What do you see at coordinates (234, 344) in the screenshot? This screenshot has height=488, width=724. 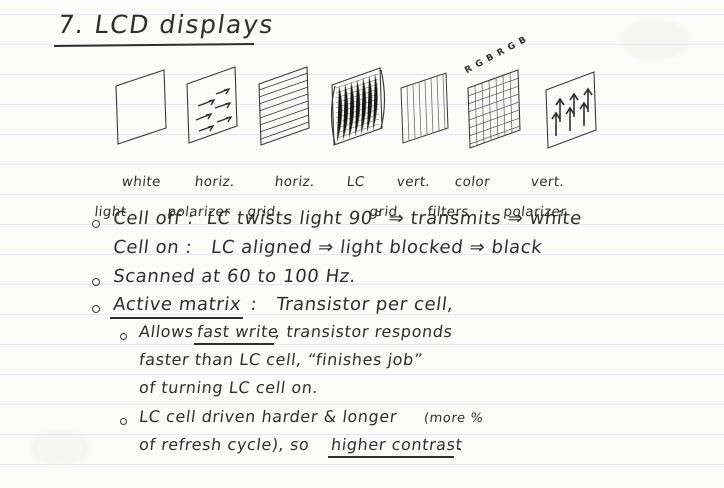 I see `fast-write-underline` at bounding box center [234, 344].